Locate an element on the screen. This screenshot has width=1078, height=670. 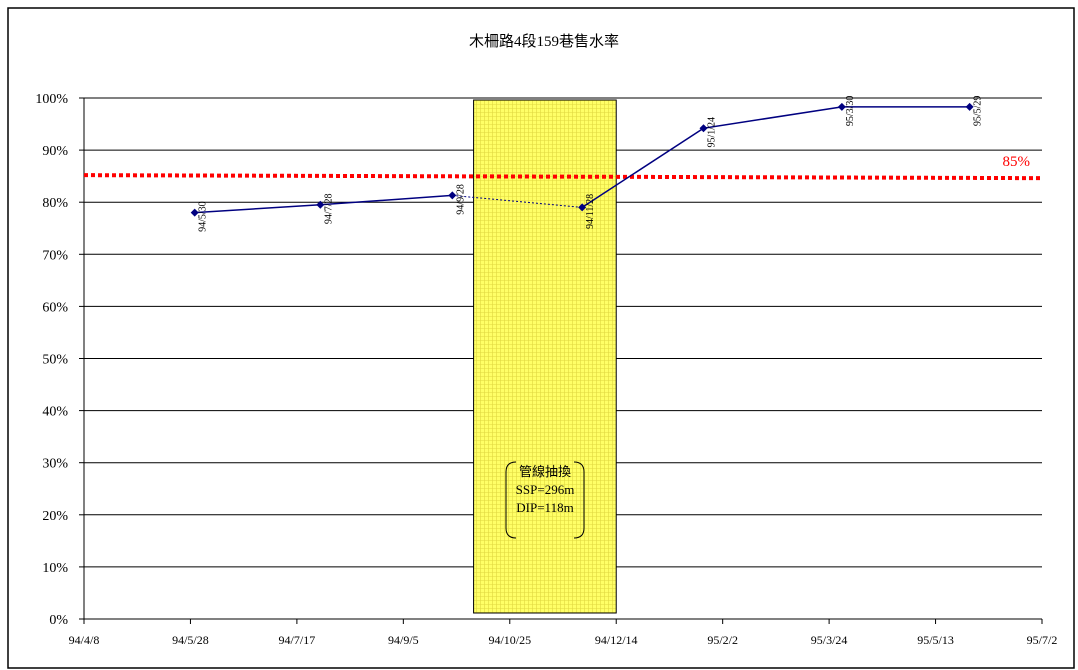
x-tick-label: 94/9/5 is located at coordinates (403, 640).